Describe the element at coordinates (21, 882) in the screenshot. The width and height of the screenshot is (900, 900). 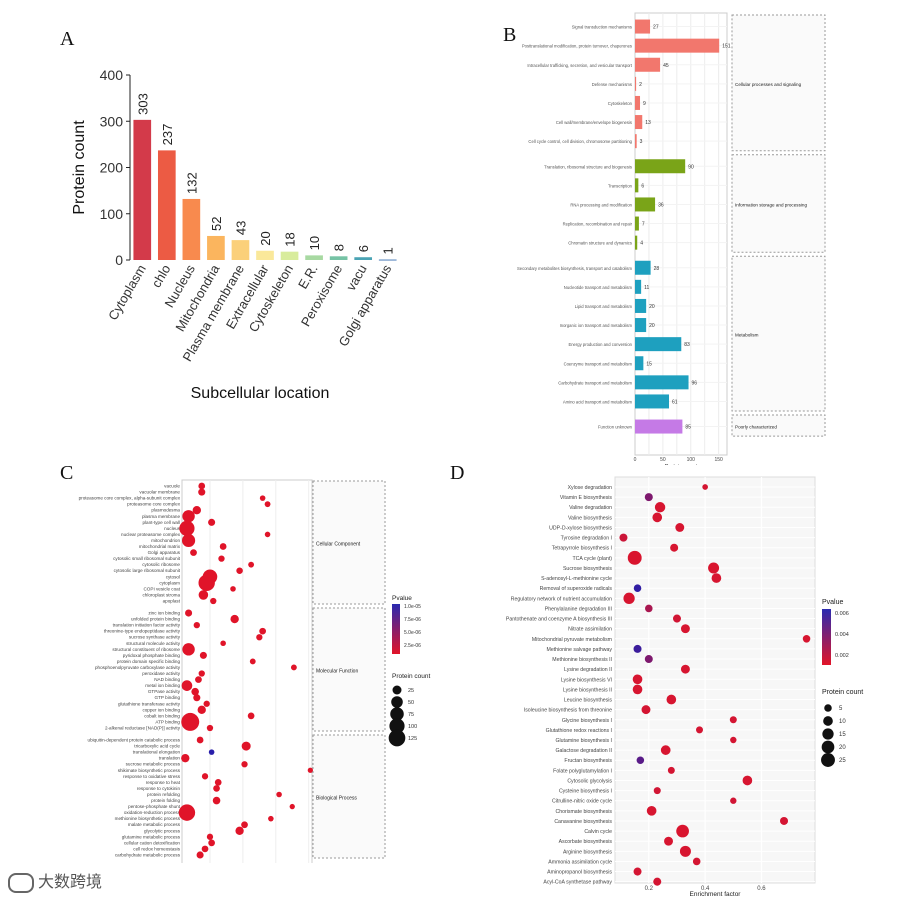
I see `watermark-logo-icon` at that location.